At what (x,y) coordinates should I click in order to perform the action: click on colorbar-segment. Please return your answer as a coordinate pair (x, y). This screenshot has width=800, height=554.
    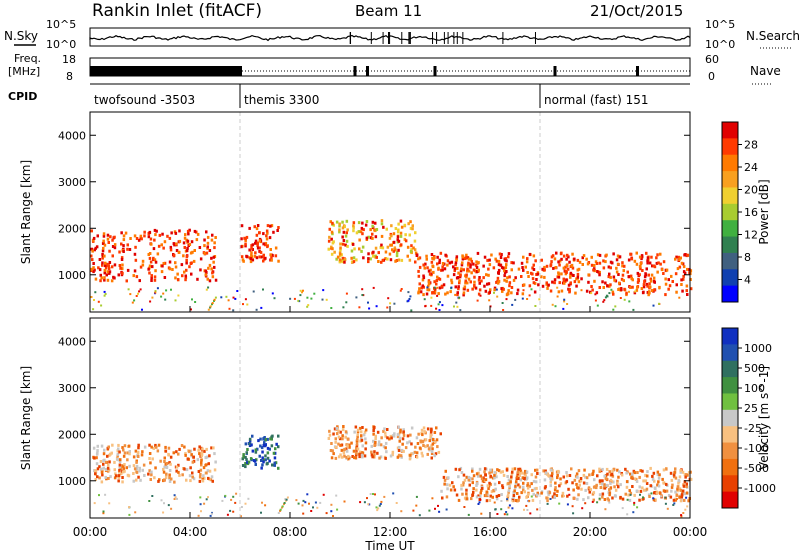
    Looking at the image, I should click on (730, 484).